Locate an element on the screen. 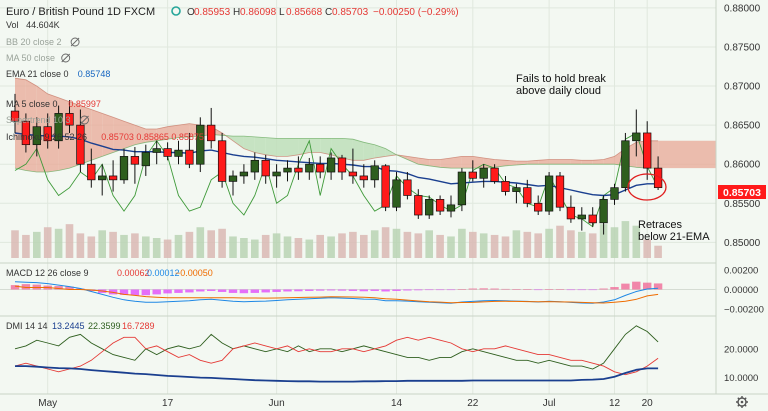 Image resolution: width=768 pixels, height=411 pixels. last-price-value: 0.85703 is located at coordinates (742, 193).